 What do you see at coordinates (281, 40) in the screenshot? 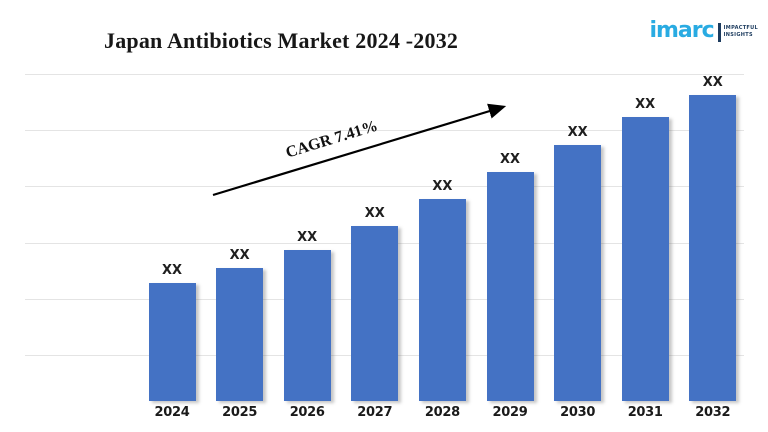
I see `chart-title: Japan Antibiotics Market 2024 -2032` at bounding box center [281, 40].